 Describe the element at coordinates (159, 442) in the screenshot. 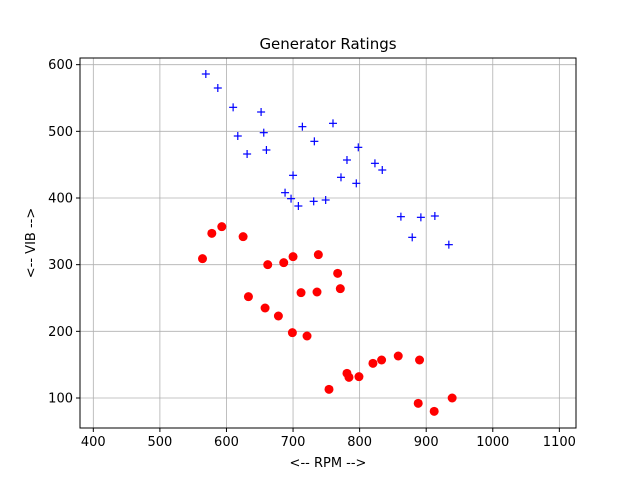

I see `x-tick-label: 500` at that location.